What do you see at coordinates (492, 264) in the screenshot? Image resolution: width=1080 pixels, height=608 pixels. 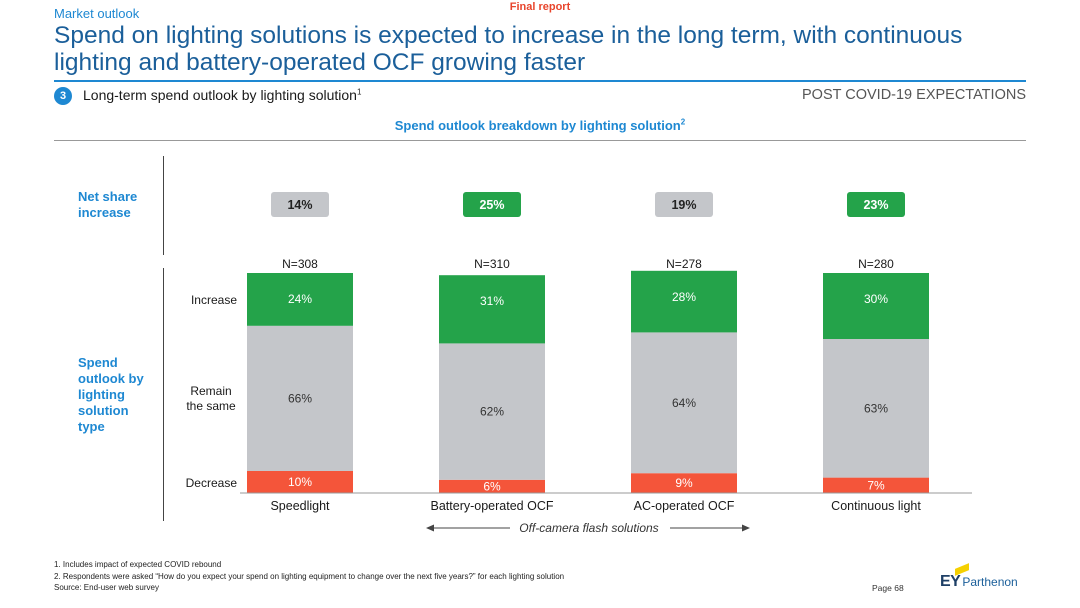 I see `sample-size-label: N=310` at bounding box center [492, 264].